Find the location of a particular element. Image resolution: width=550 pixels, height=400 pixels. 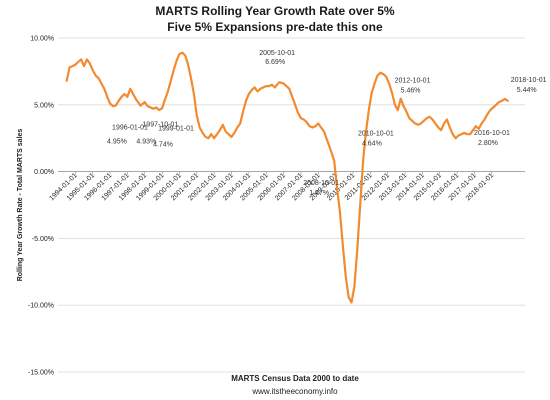

y-tick-label: 0.00% is located at coordinates (44, 172).